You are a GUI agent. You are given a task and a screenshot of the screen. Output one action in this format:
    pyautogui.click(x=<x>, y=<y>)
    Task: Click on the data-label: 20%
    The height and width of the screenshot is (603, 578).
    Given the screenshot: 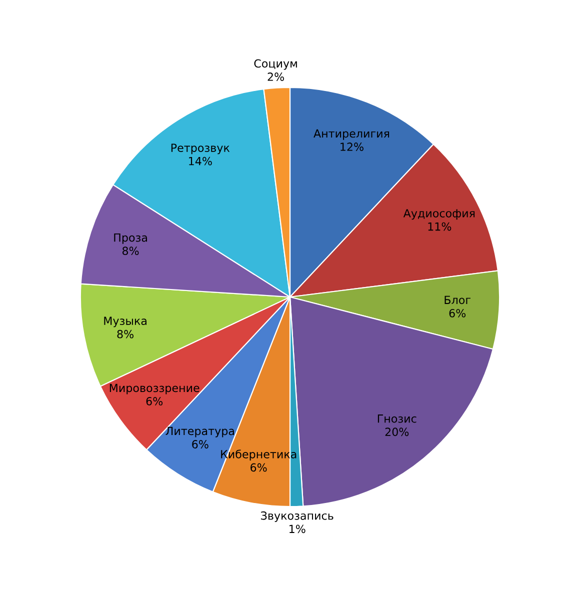 What is the action you would take?
    pyautogui.click(x=397, y=432)
    